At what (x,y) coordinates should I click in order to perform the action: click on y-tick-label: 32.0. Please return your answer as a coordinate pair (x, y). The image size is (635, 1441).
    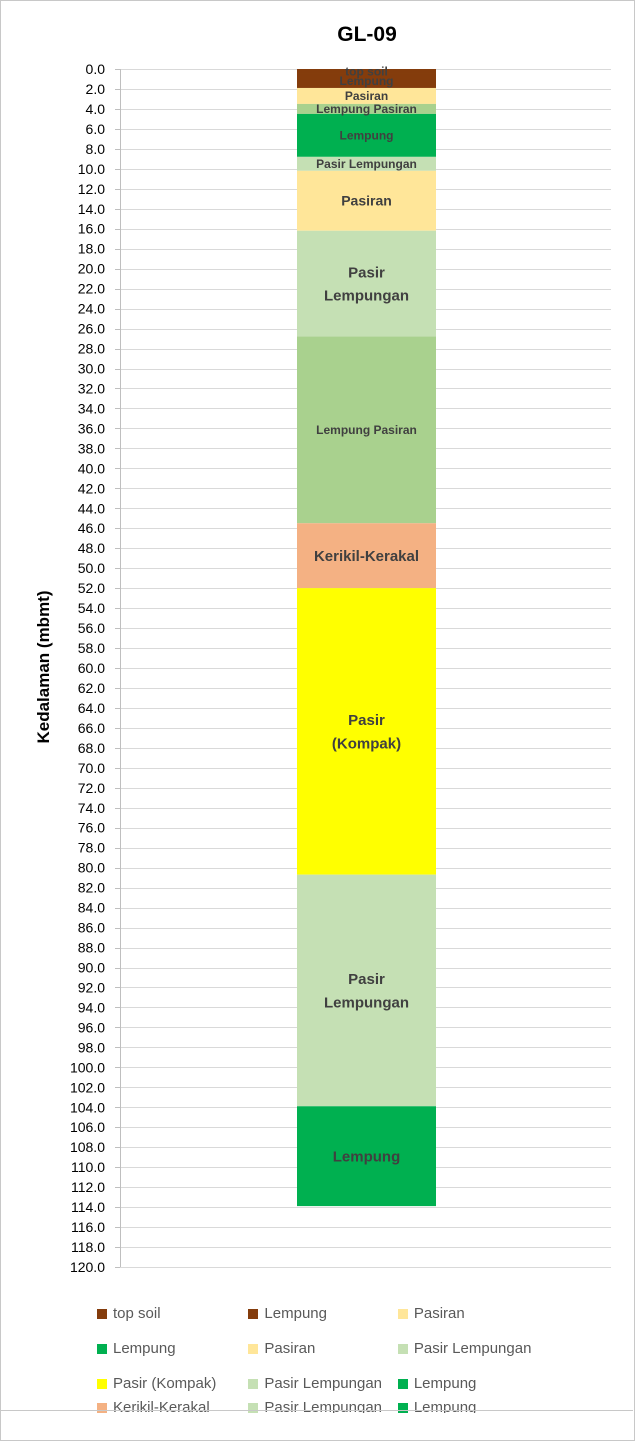
    Looking at the image, I should click on (91, 388).